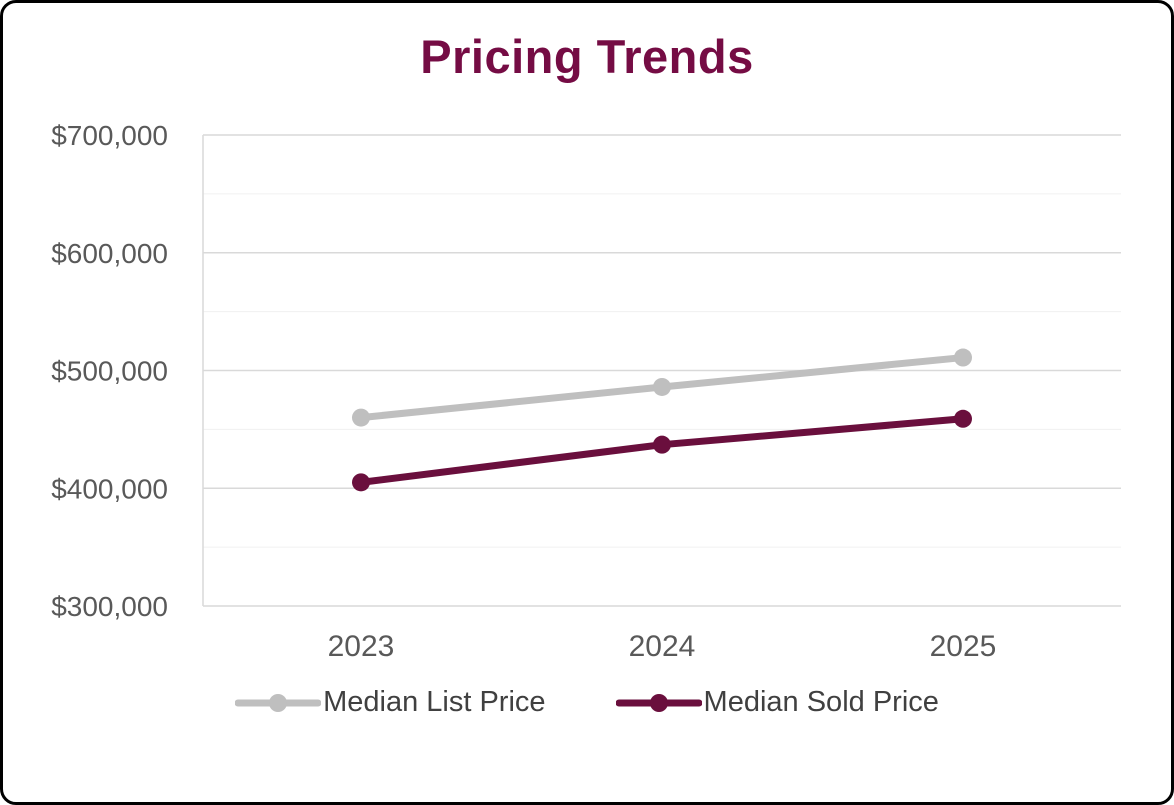 The height and width of the screenshot is (805, 1174). What do you see at coordinates (109, 606) in the screenshot?
I see `y-axis-tick-label: $300,000` at bounding box center [109, 606].